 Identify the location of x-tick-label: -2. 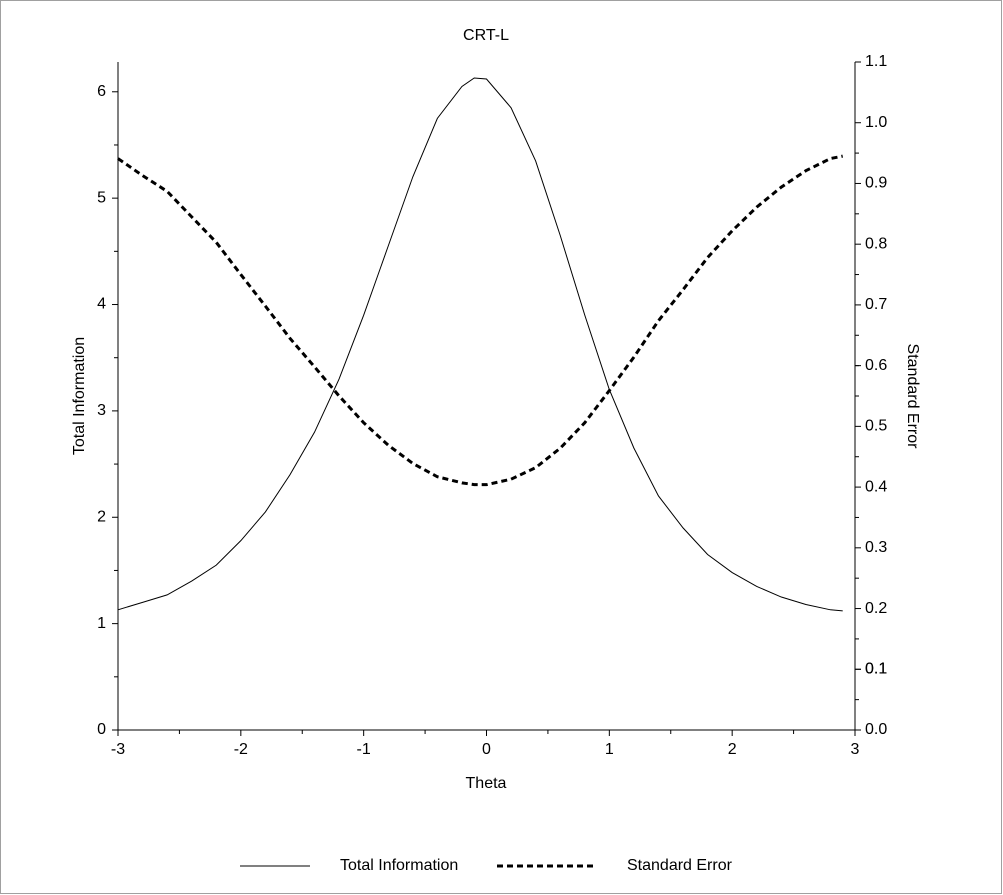
(241, 749).